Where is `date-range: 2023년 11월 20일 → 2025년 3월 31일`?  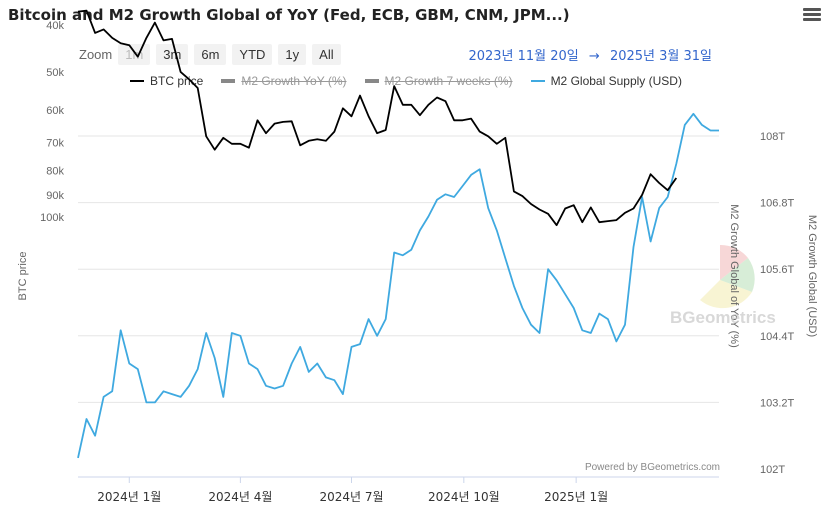
date-range: 2023년 11월 20일 → 2025년 3월 31일 is located at coordinates (590, 54).